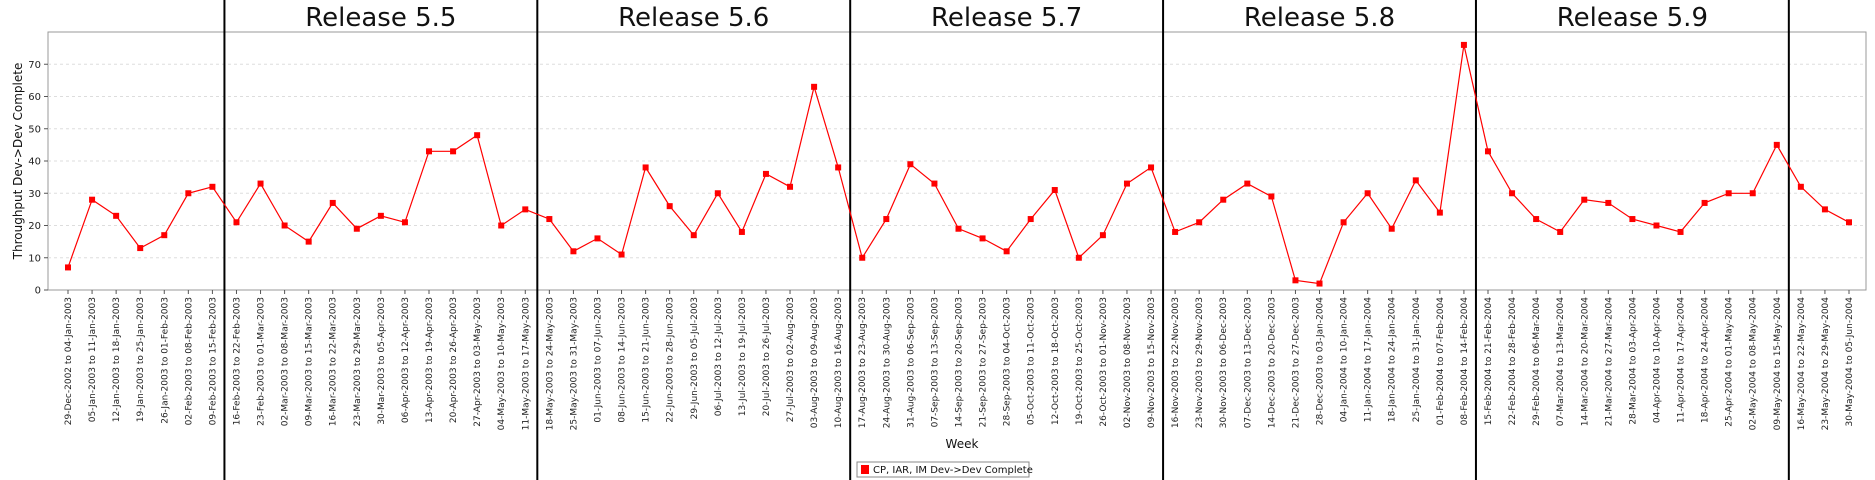 This screenshot has height=480, width=1875. I want to click on x-tick-label: 12-Oct-2003 to 18-Oct-2003, so click(1056, 361).